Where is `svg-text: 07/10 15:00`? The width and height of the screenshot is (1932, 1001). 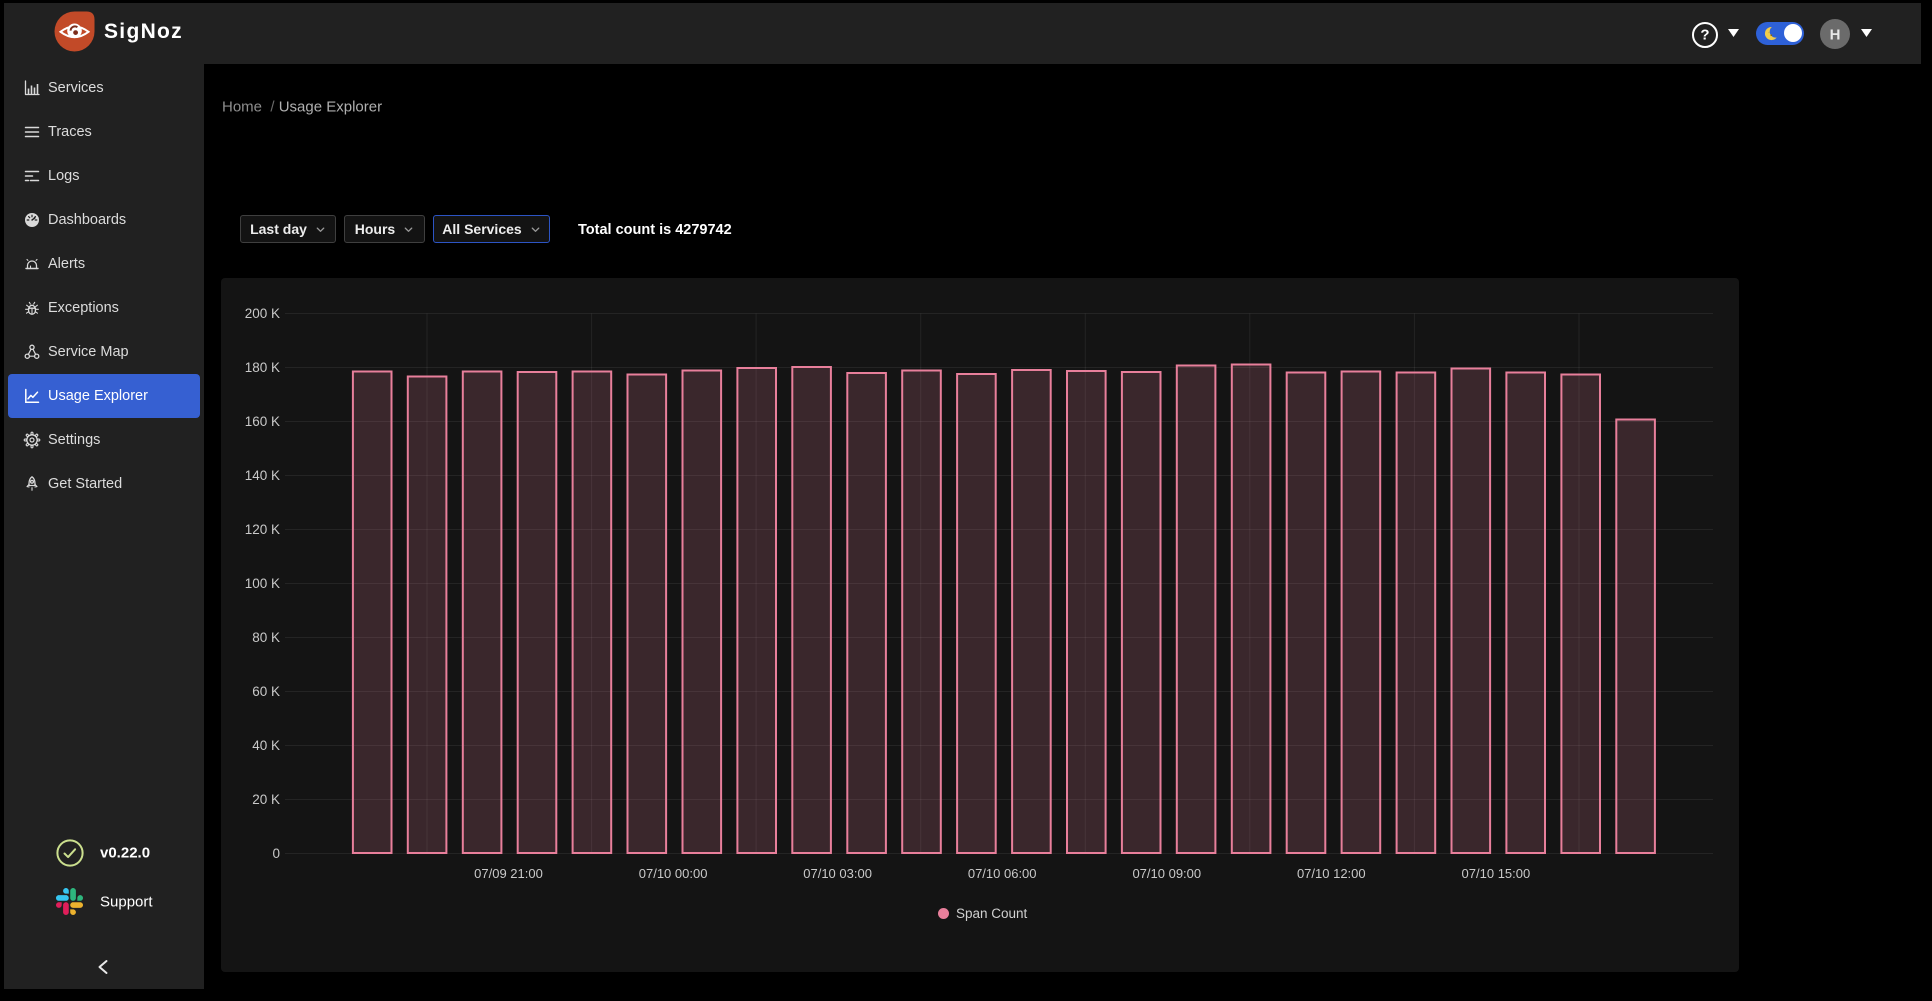
svg-text: 07/10 15:00 is located at coordinates (1496, 873).